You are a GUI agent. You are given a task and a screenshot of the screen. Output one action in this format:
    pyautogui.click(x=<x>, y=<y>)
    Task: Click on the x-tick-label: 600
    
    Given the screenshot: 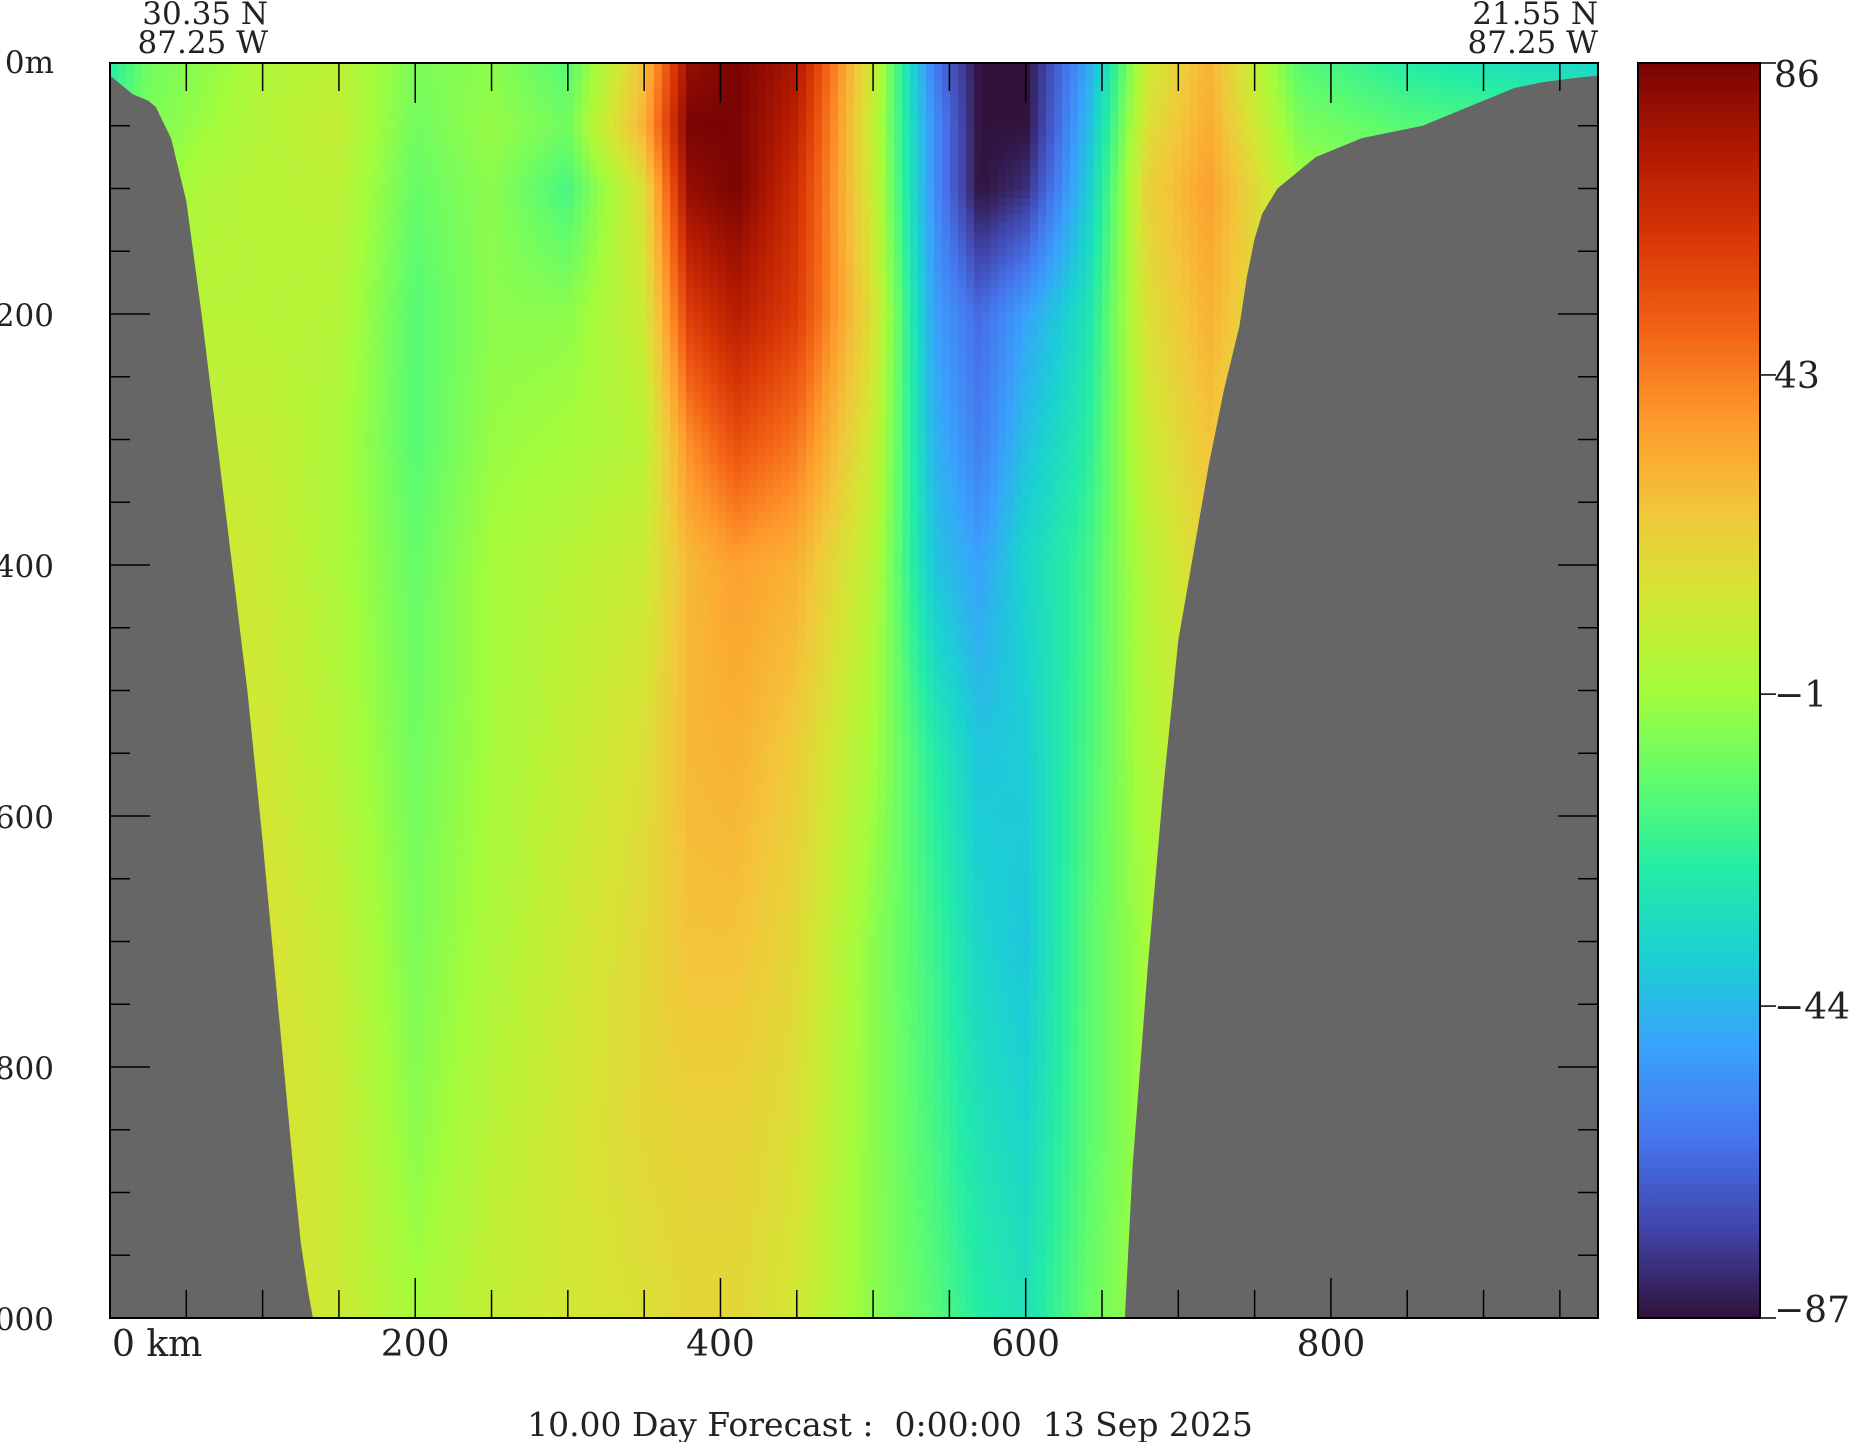 What is the action you would take?
    pyautogui.click(x=1025, y=1344)
    